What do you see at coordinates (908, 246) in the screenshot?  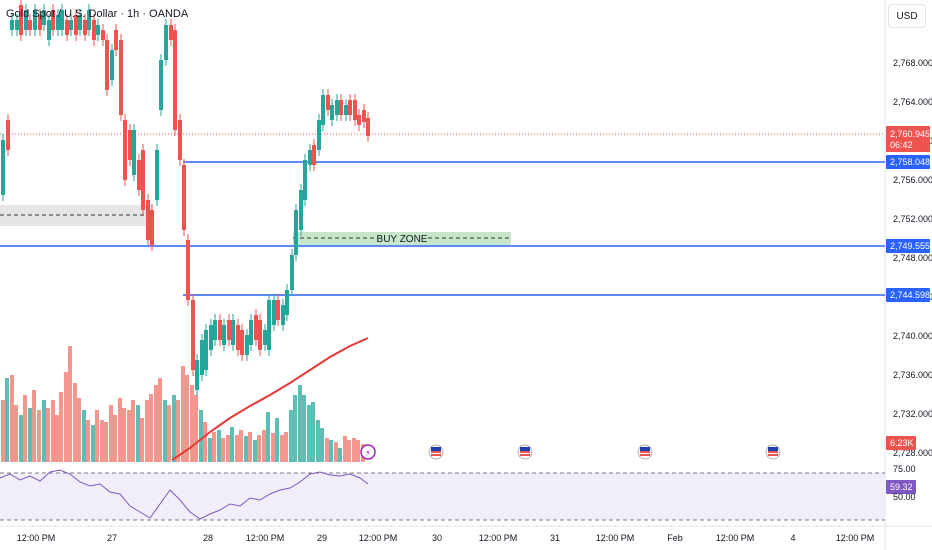 I see `level-2-label: 2,749.555` at bounding box center [908, 246].